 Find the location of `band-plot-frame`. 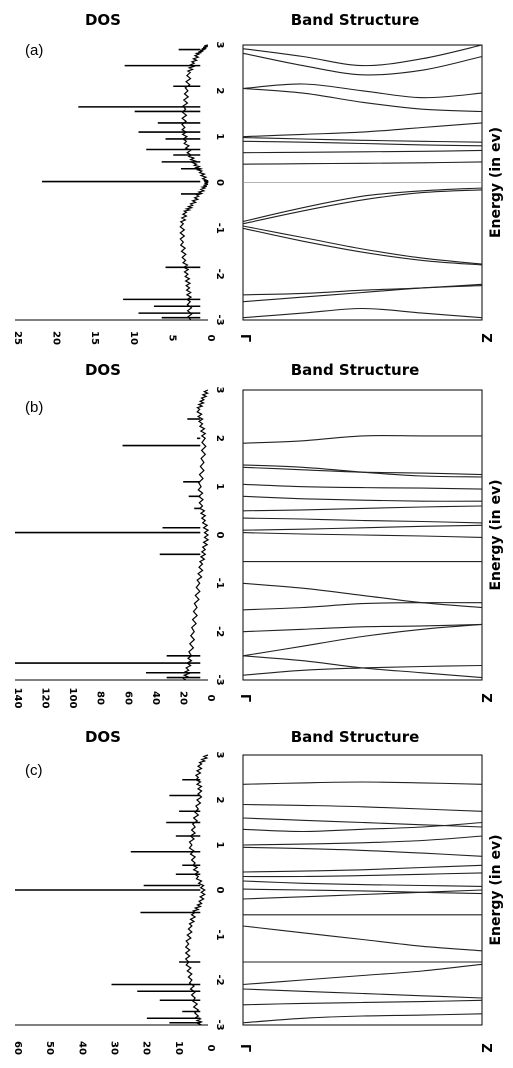

band-plot-frame is located at coordinates (362, 535).